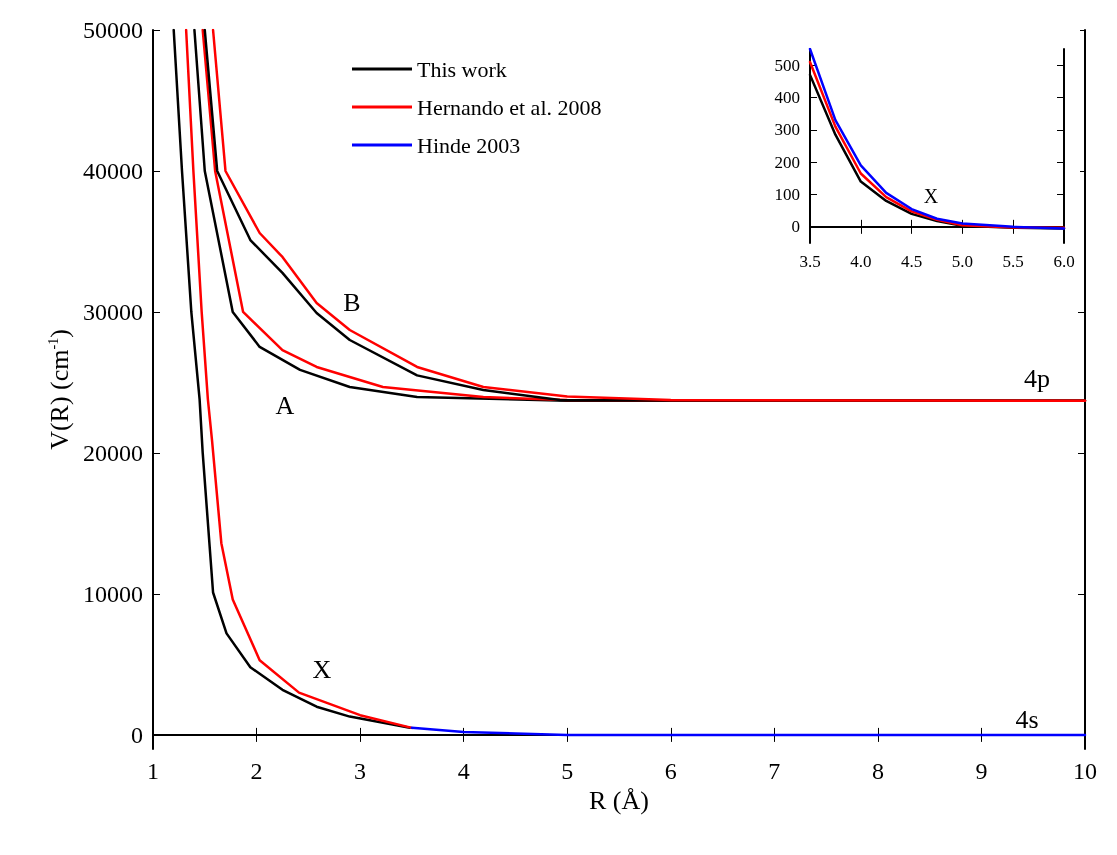  Describe the element at coordinates (787, 65) in the screenshot. I see `y-tick-label: 500` at that location.